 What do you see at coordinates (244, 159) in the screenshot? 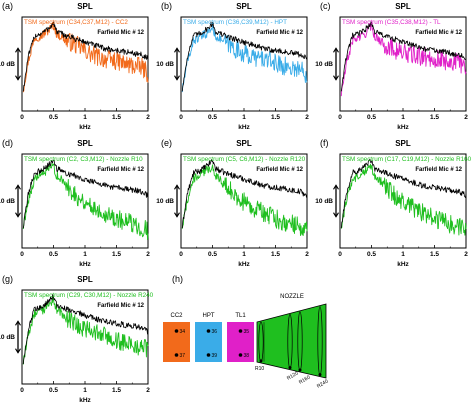
I see `legend-entry: TSM spectrum (C5, C6,M12) - Nozzle R120` at bounding box center [244, 159].